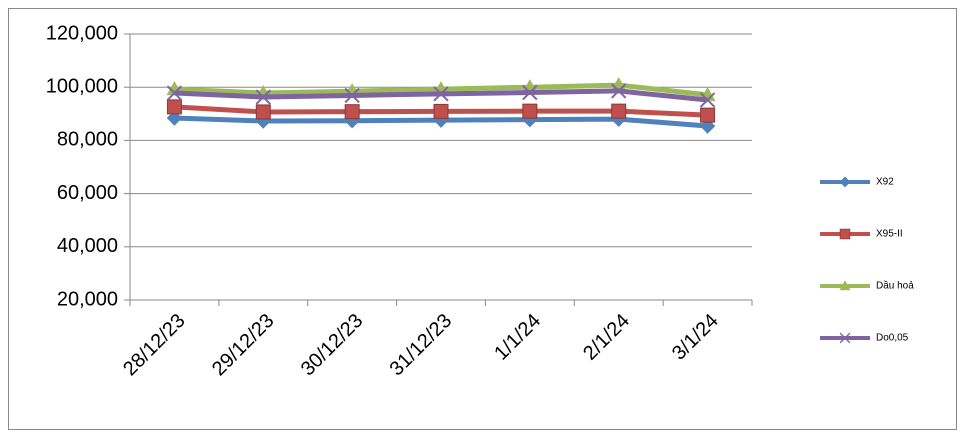 The width and height of the screenshot is (965, 444). What do you see at coordinates (421, 345) in the screenshot?
I see `x-tick-label: 31/12/23` at bounding box center [421, 345].